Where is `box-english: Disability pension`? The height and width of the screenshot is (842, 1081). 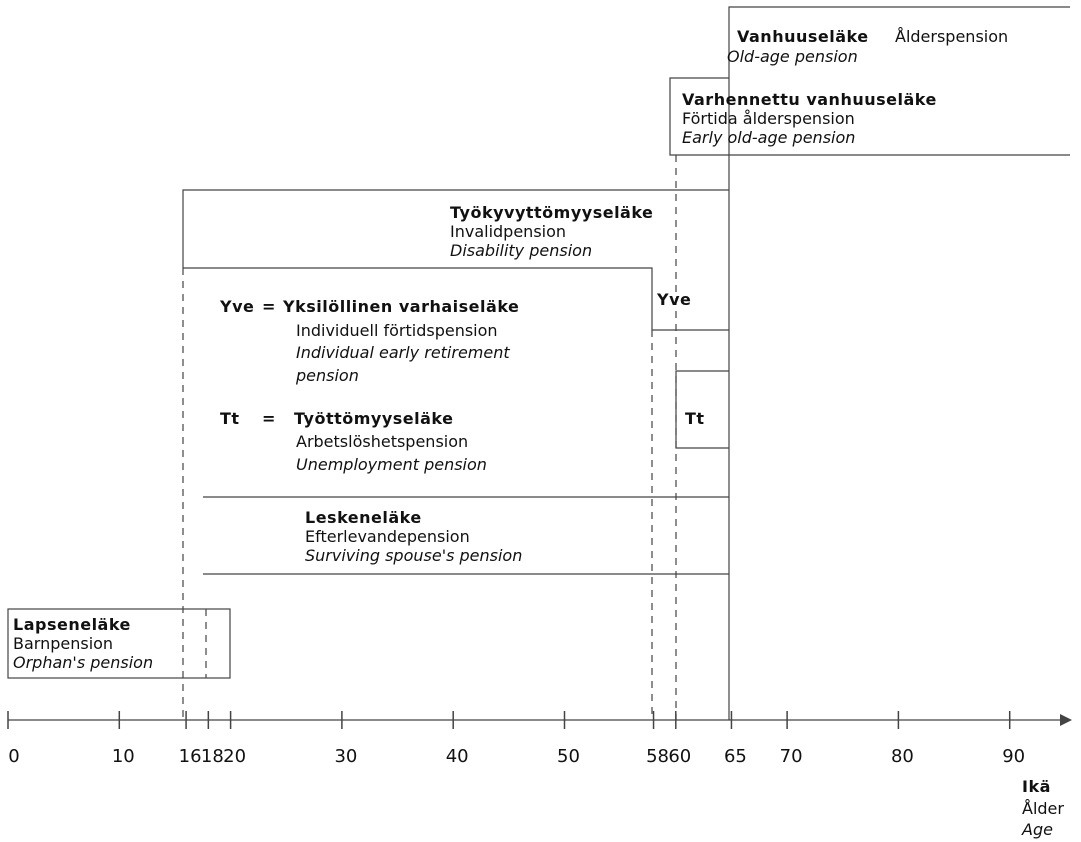
box-english: Disability pension is located at coordinates (521, 250).